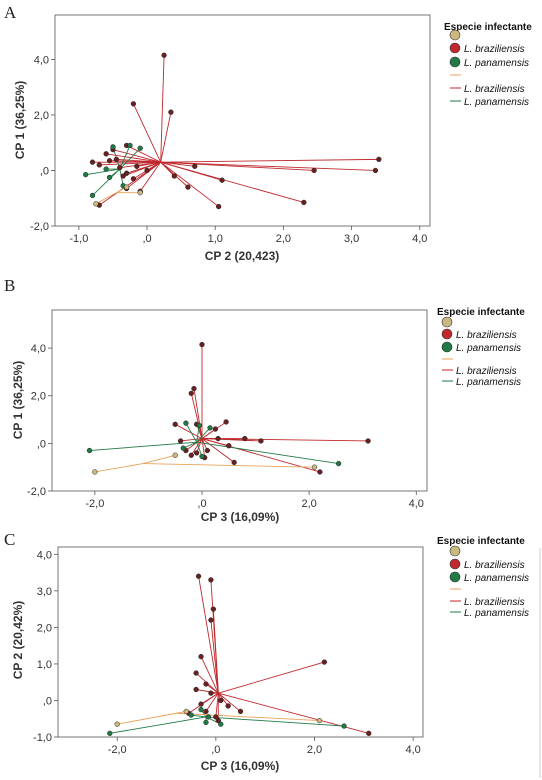 This screenshot has height=780, width=542. I want to click on x-tick-label: -2,0, so click(94, 504).